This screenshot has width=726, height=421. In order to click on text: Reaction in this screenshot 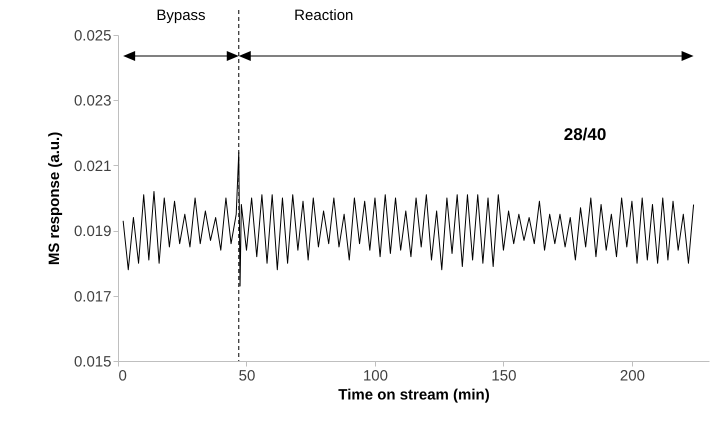, I will do `click(324, 15)`.